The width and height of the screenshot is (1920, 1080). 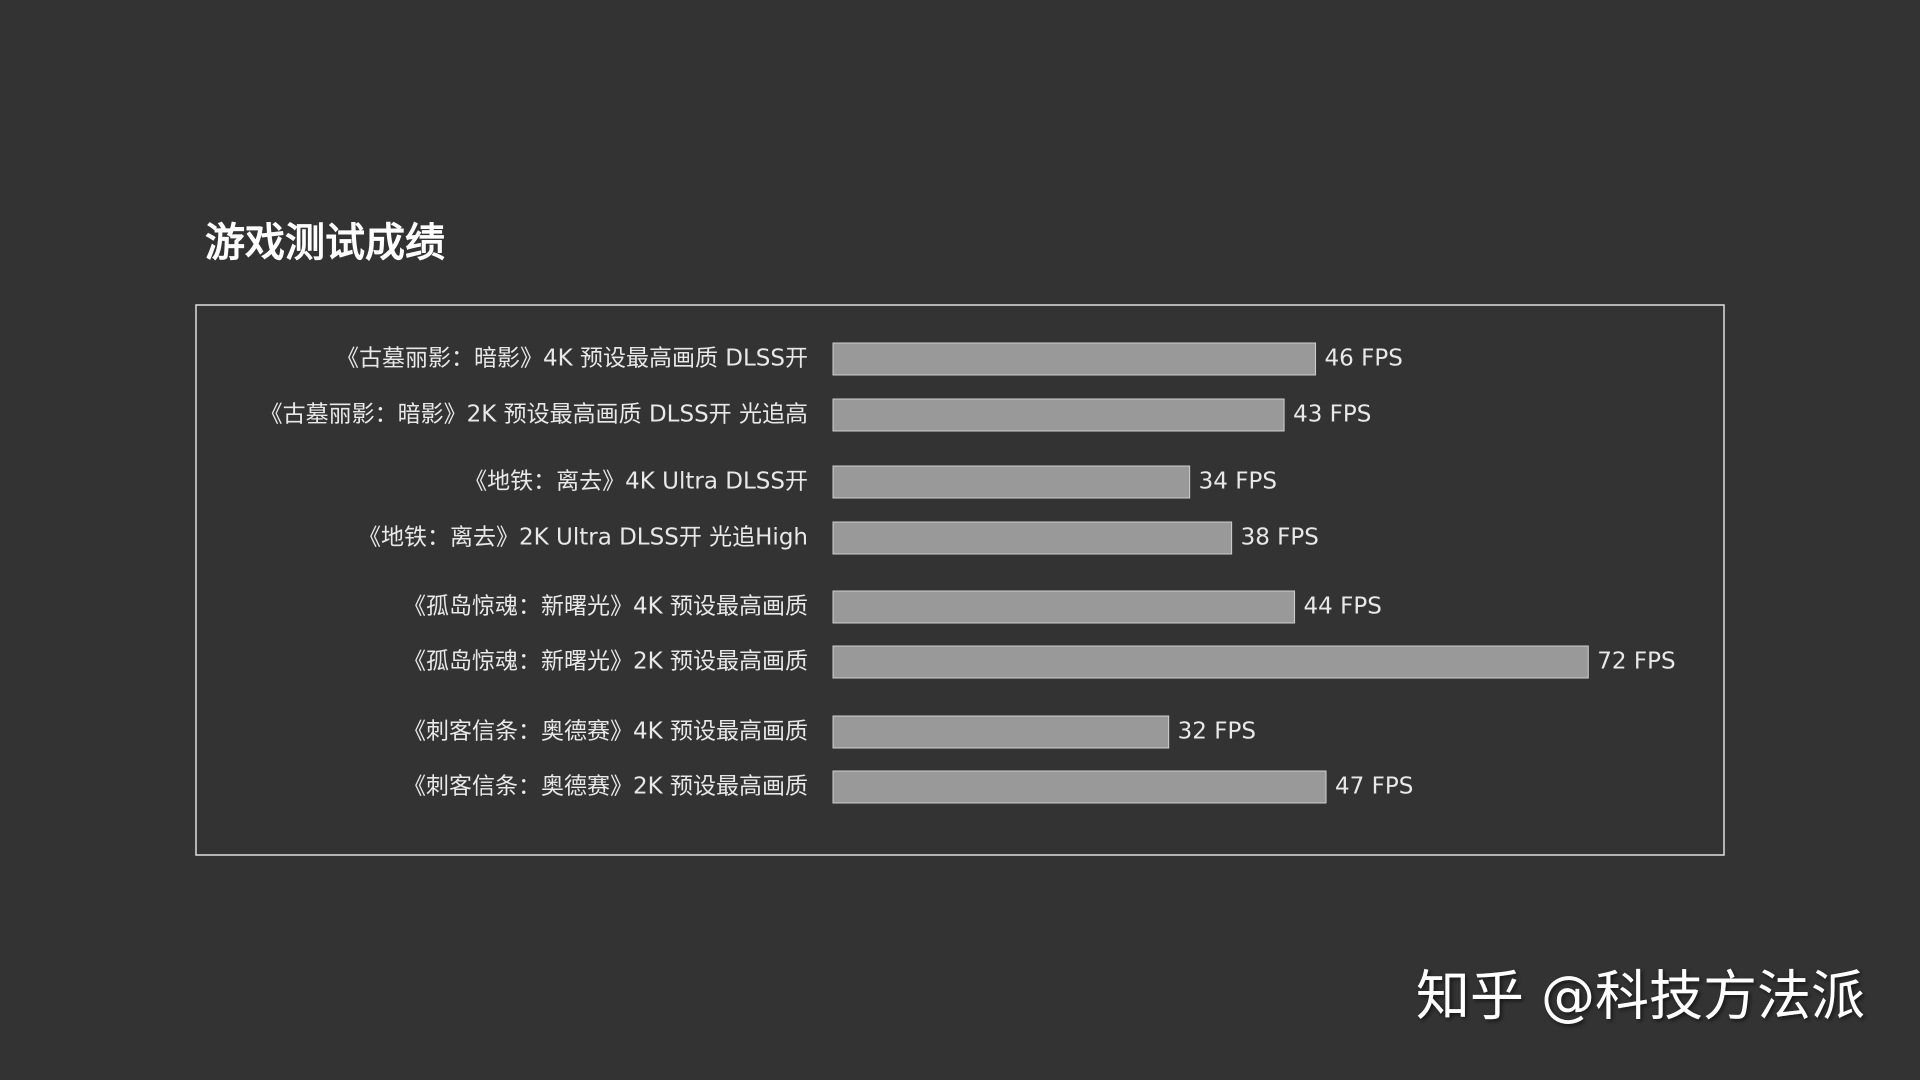 What do you see at coordinates (605, 662) in the screenshot?
I see `category-label: 《孤岛惊魂：新曙光》2K 预设最高画质` at bounding box center [605, 662].